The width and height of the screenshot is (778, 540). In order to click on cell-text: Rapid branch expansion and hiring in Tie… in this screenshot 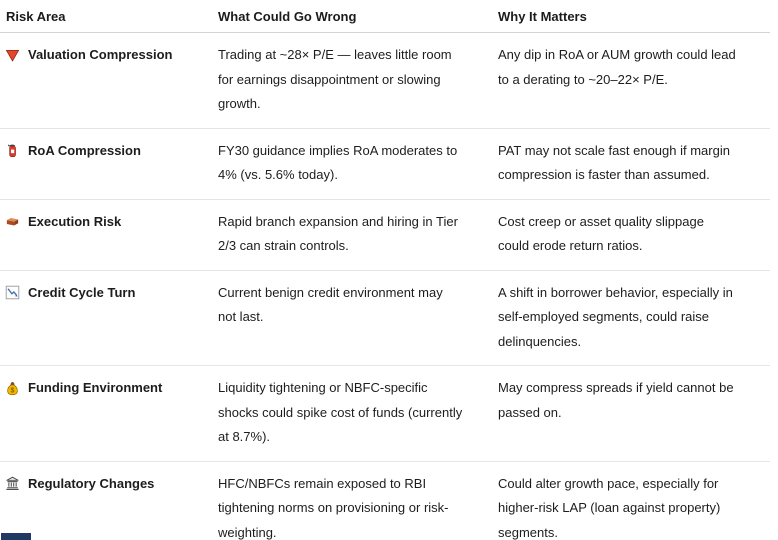, I will do `click(338, 233)`.